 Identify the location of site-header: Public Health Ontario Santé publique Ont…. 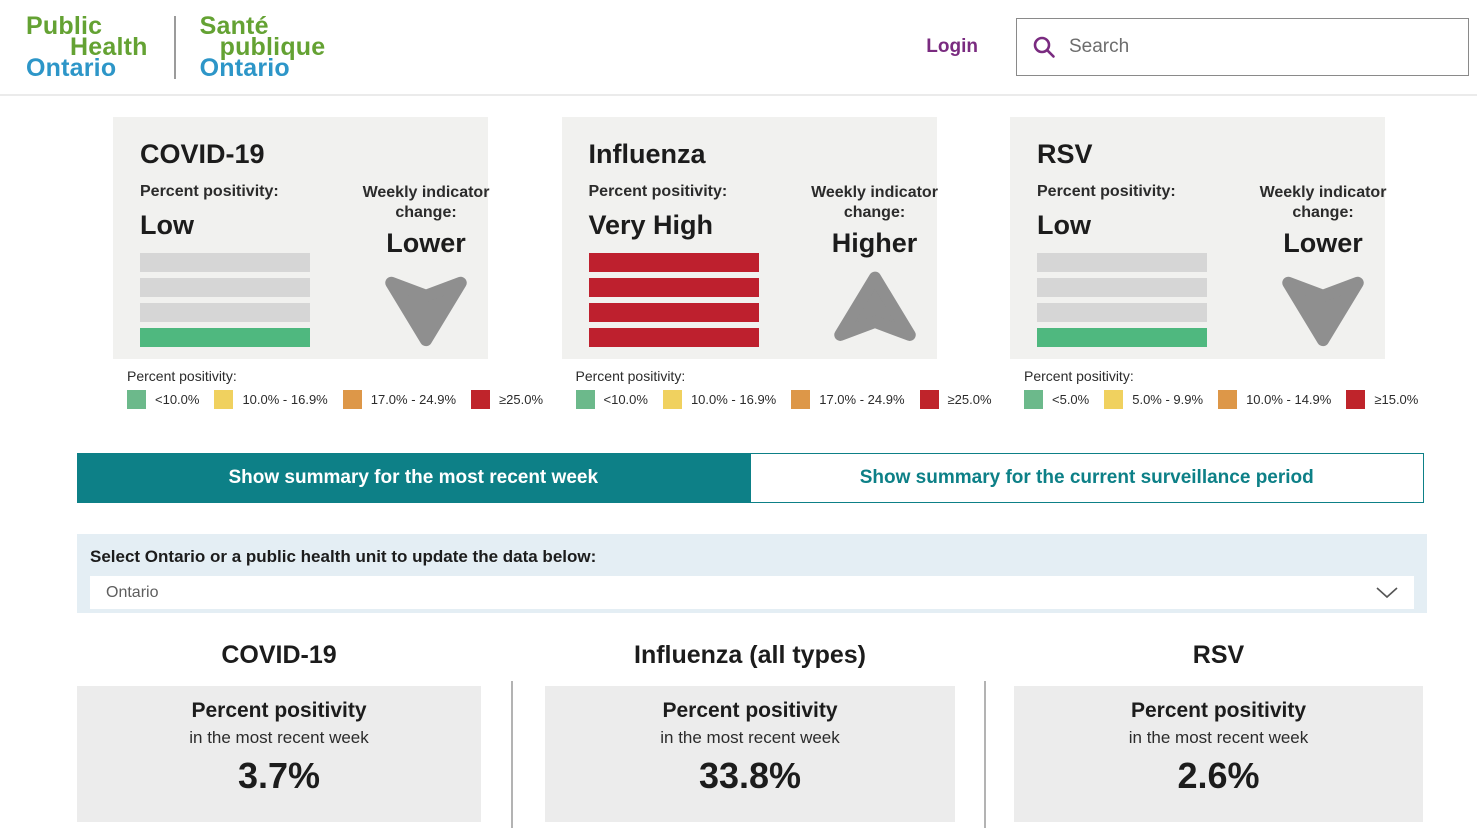
(738, 48).